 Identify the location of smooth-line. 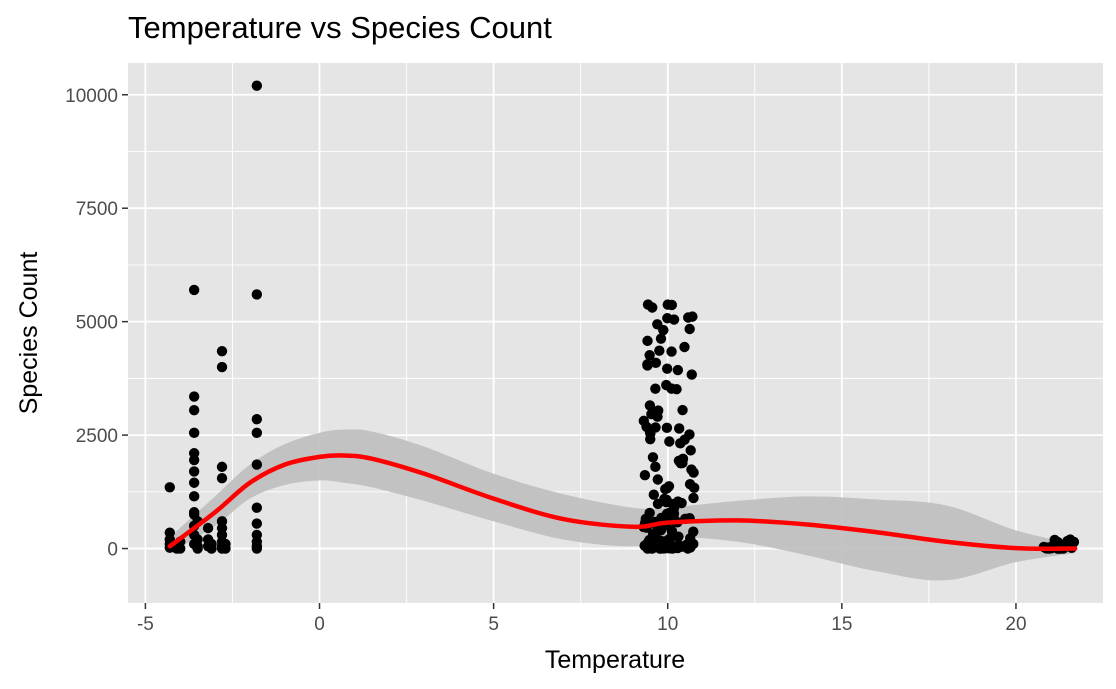
(622, 502).